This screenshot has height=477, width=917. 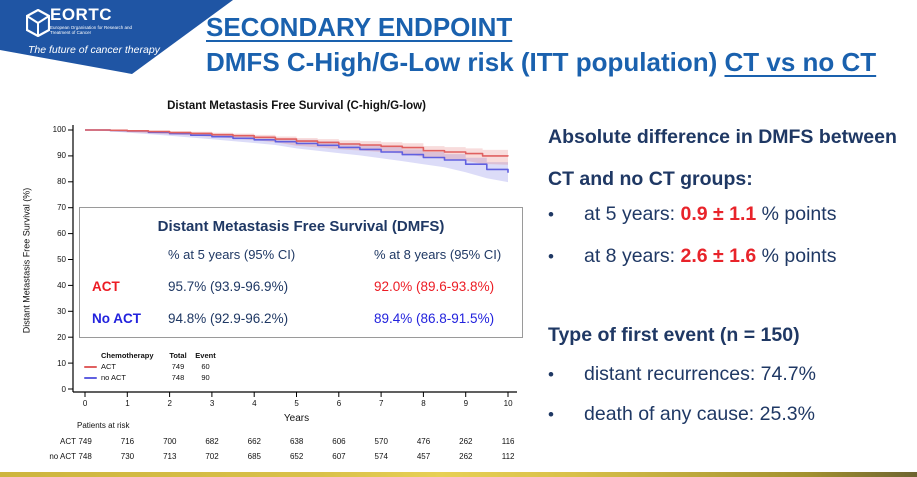 What do you see at coordinates (68, 441) in the screenshot?
I see `at-risk-act-label: ACT` at bounding box center [68, 441].